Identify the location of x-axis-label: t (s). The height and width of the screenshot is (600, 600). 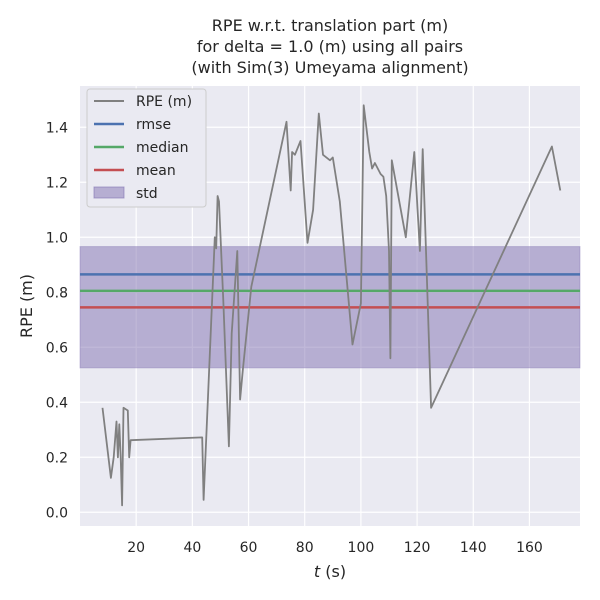
(330, 571).